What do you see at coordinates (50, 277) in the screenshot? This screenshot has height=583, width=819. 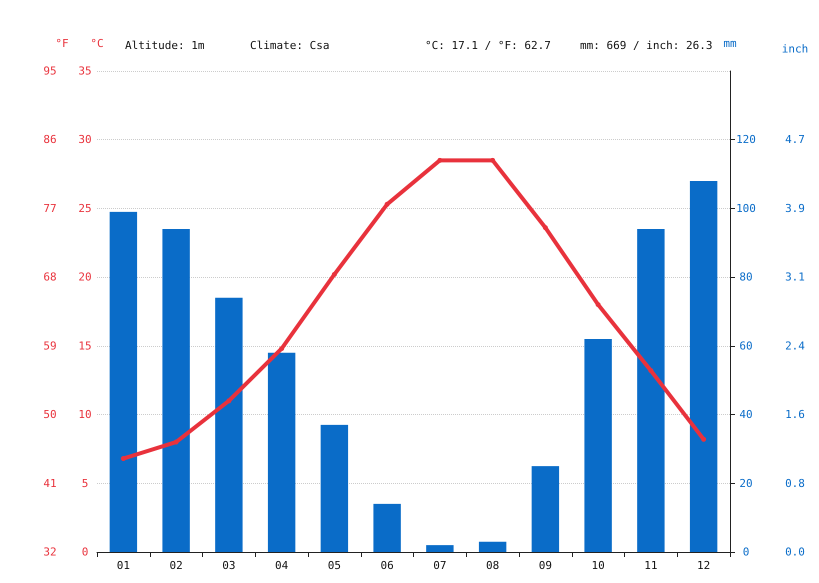 I see `y3-tick-label: 68` at bounding box center [50, 277].